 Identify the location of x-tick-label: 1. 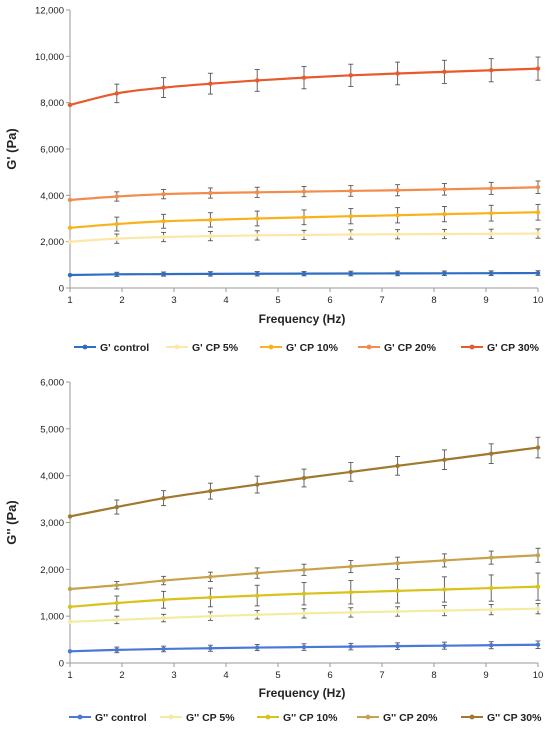
(69, 675).